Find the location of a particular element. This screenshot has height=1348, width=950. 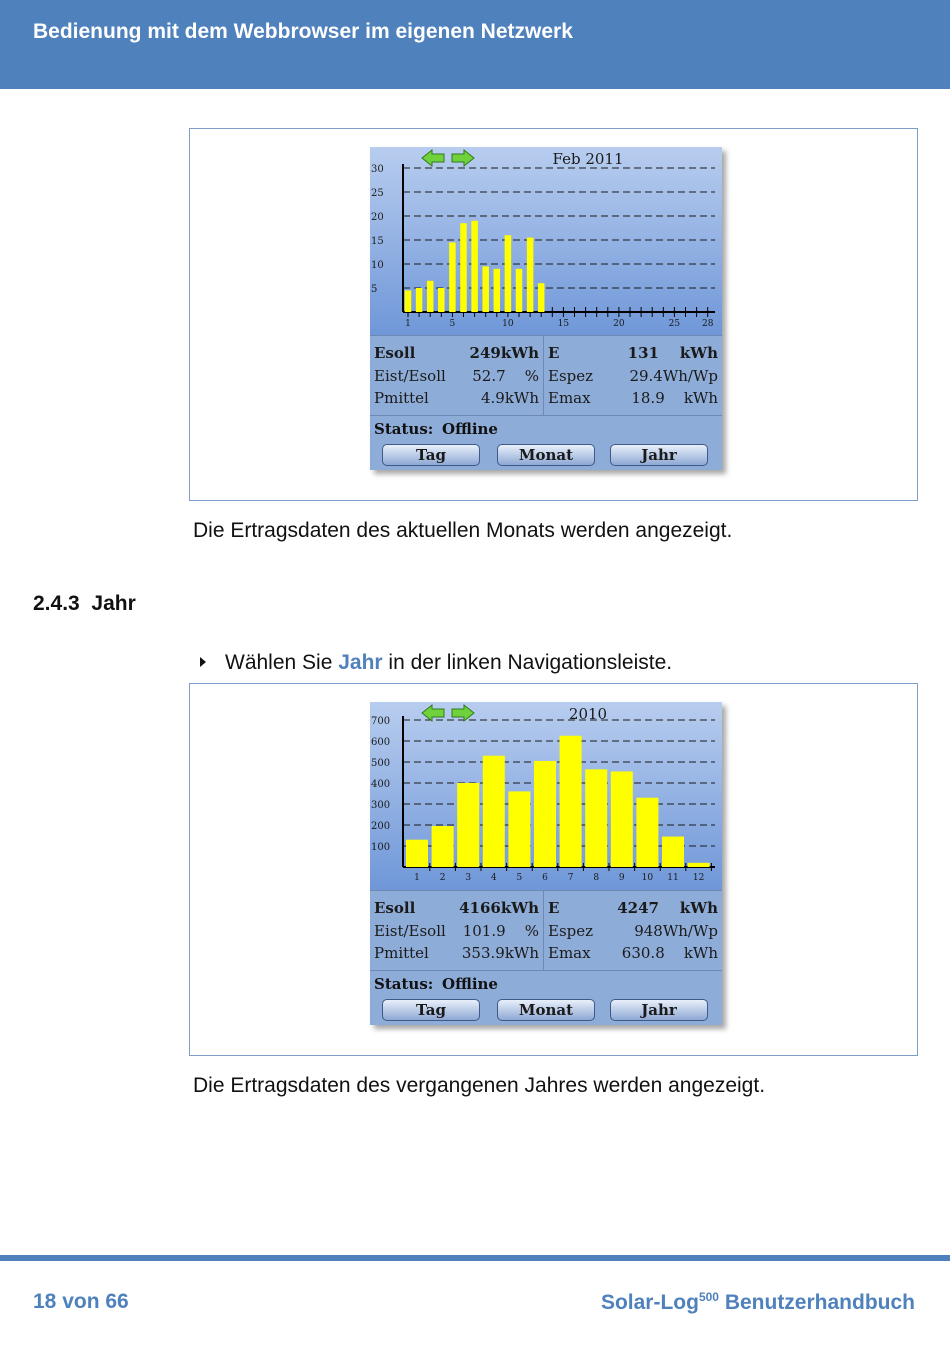

pmittel-value: 353.9kWh is located at coordinates (500, 953).